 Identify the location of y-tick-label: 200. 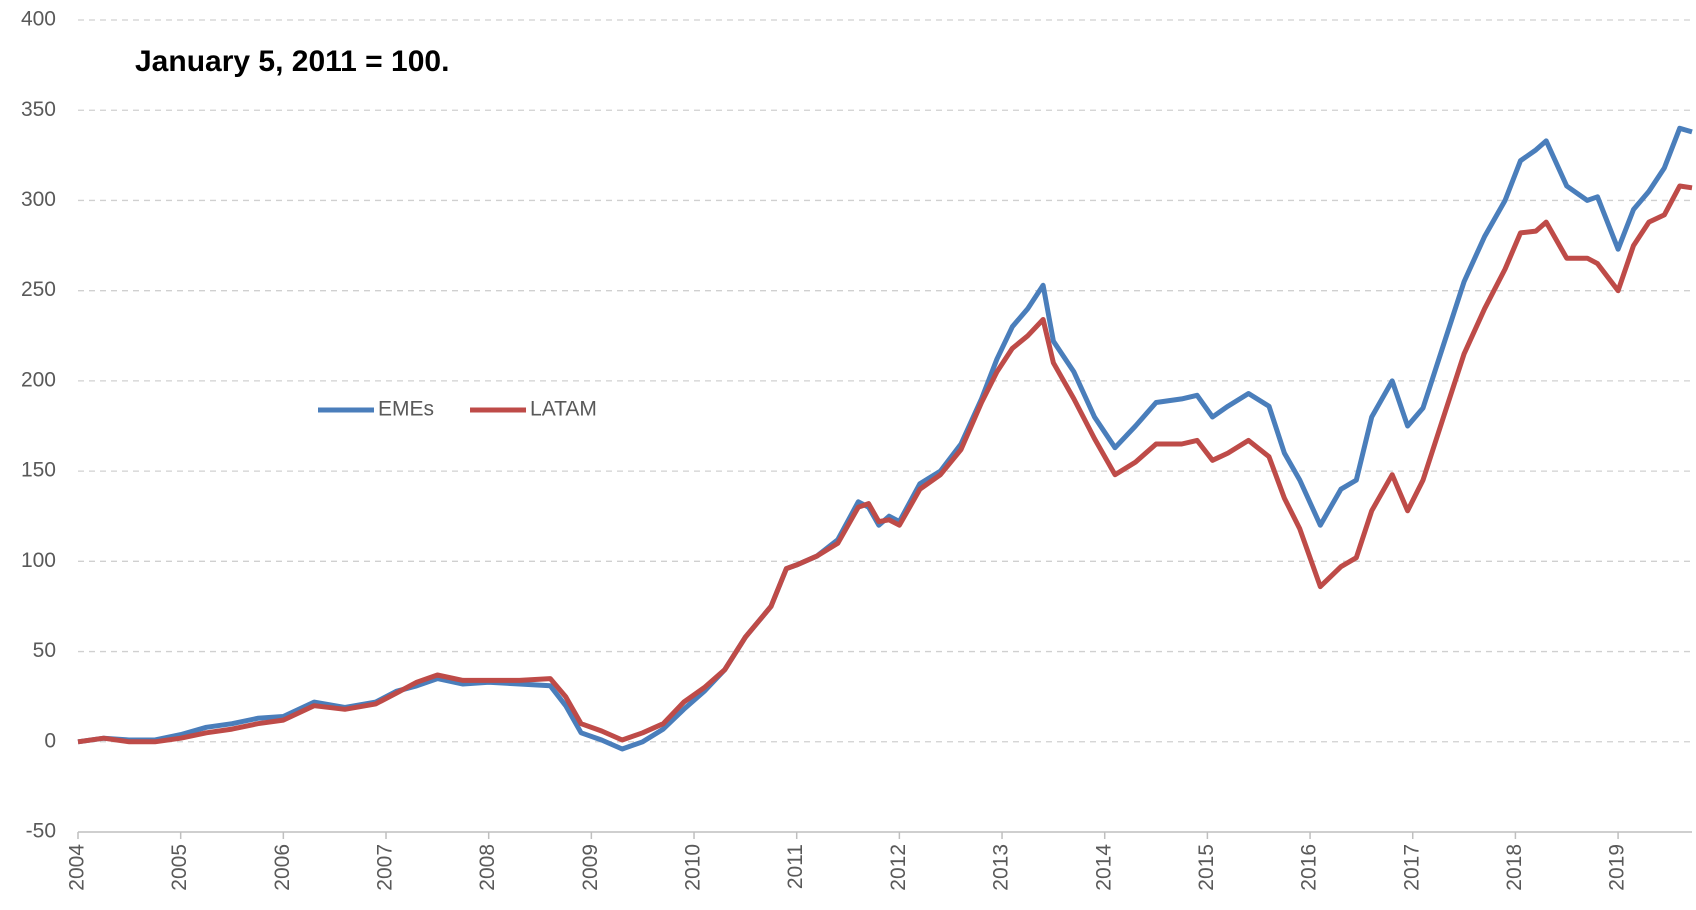
(38, 379).